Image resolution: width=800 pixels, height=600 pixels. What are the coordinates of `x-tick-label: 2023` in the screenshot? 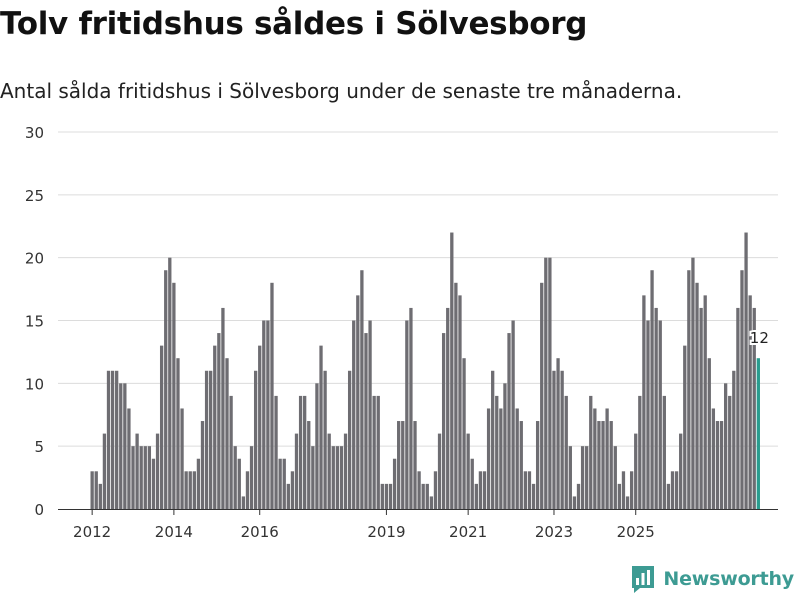 It's located at (554, 532).